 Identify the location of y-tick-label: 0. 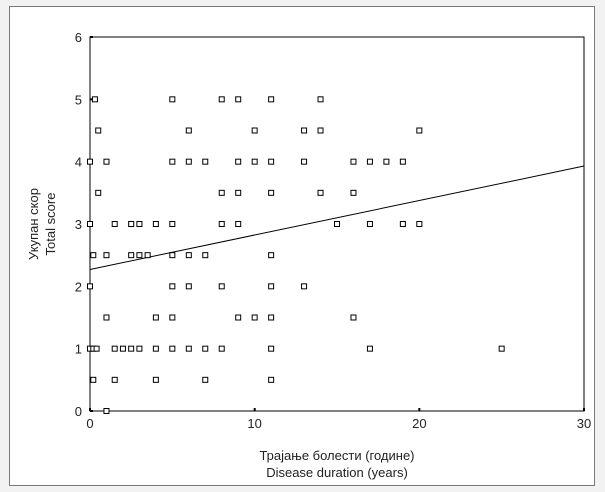
(78, 411).